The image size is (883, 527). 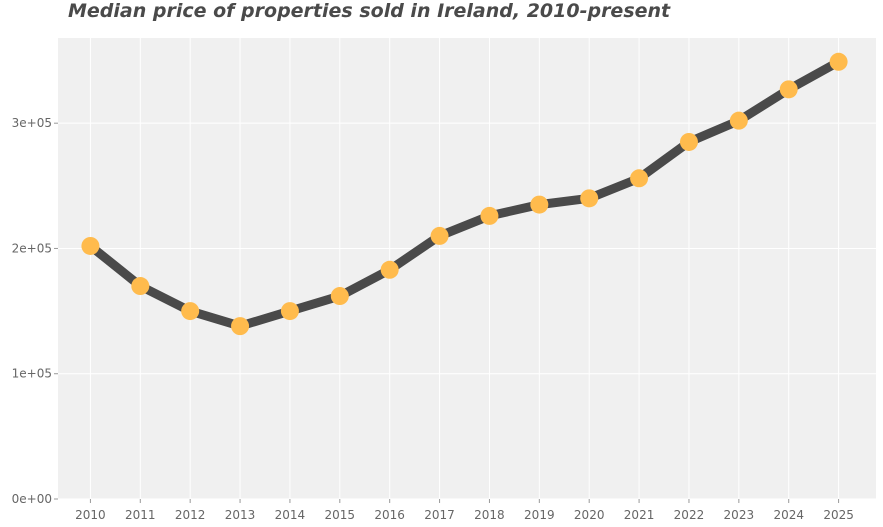 What do you see at coordinates (439, 515) in the screenshot?
I see `x-tick-label: 2017` at bounding box center [439, 515].